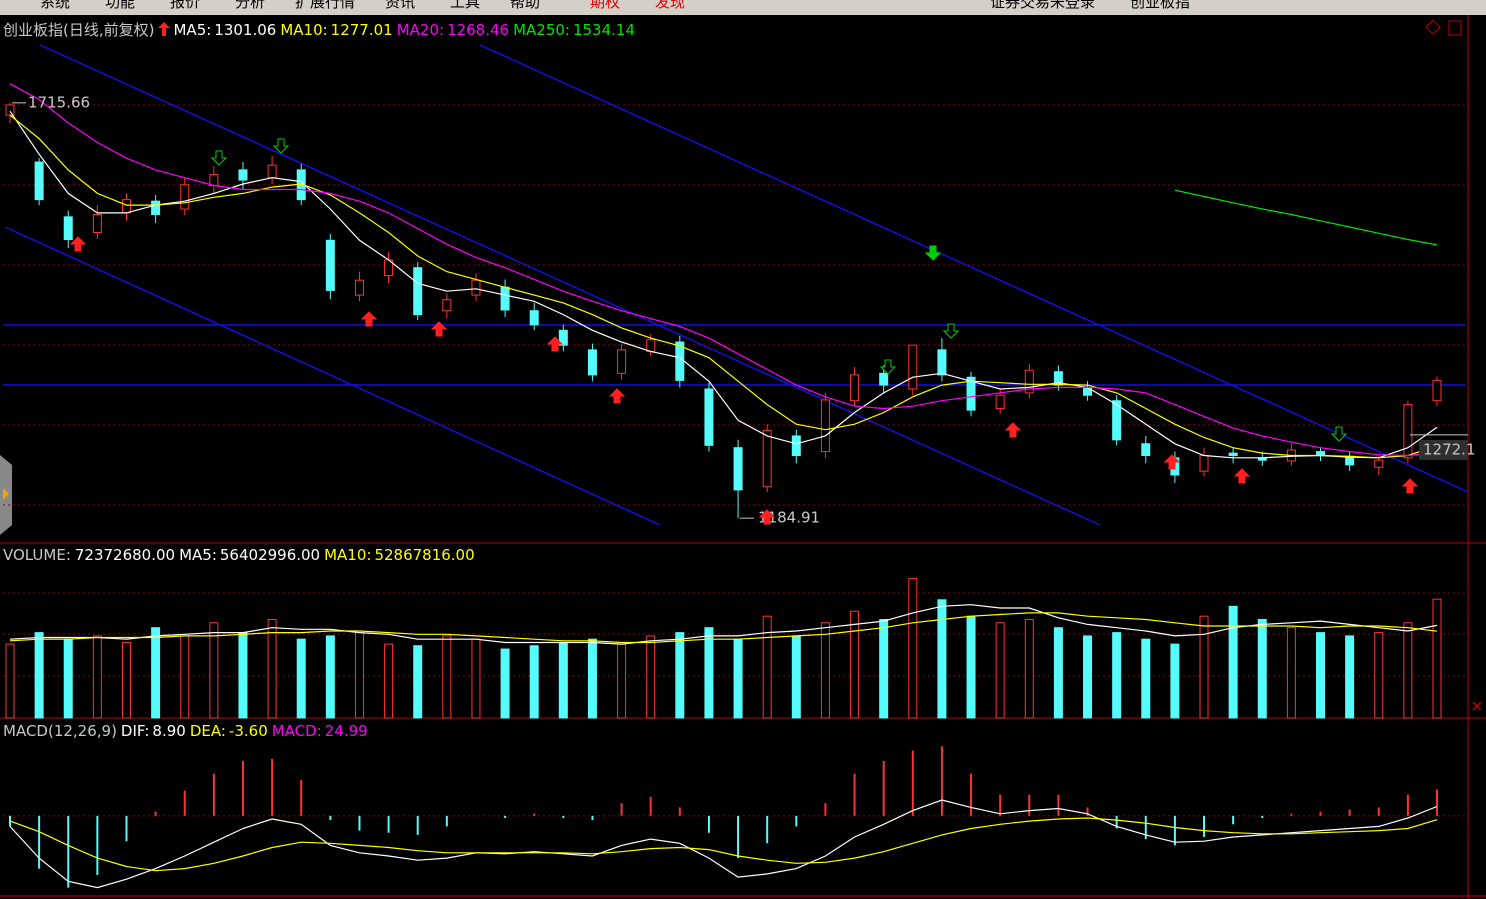  What do you see at coordinates (1160, 5) in the screenshot?
I see `symbol-name: 创业板指` at bounding box center [1160, 5].